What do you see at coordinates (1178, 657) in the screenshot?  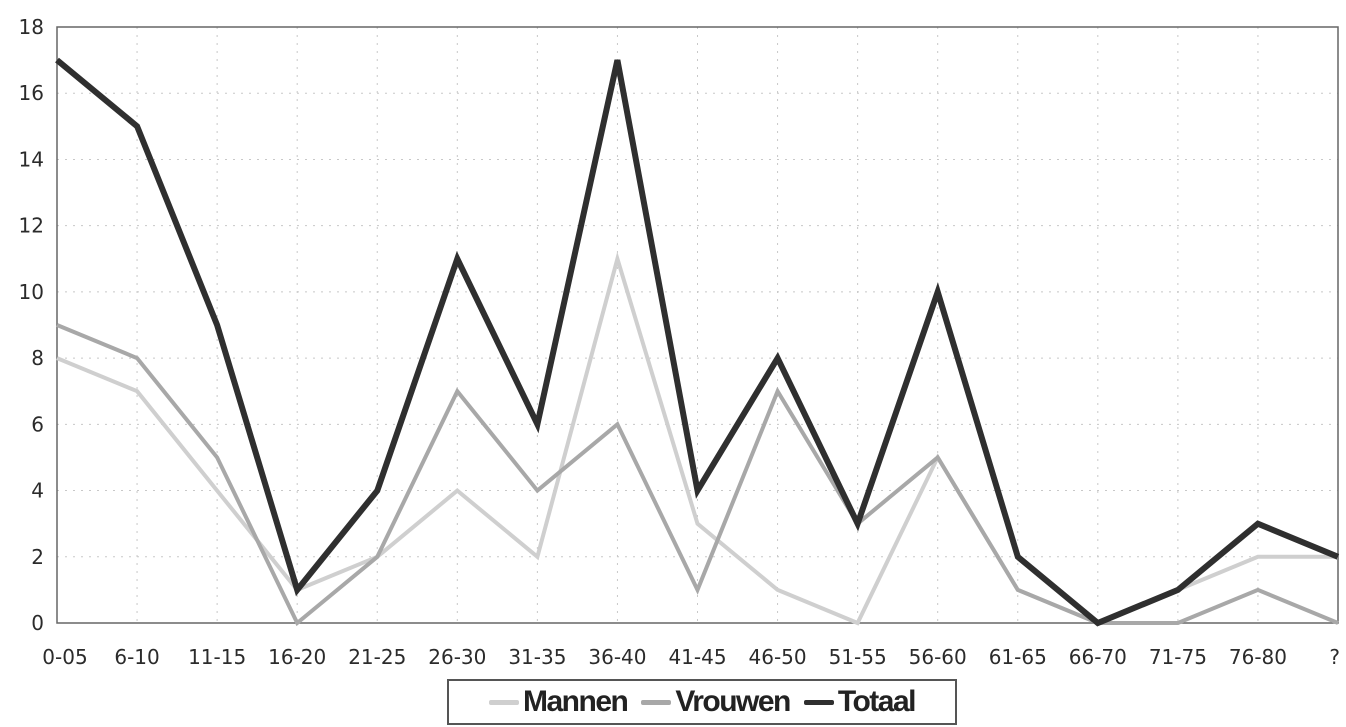 I see `x-tick-label: 71-75` at bounding box center [1178, 657].